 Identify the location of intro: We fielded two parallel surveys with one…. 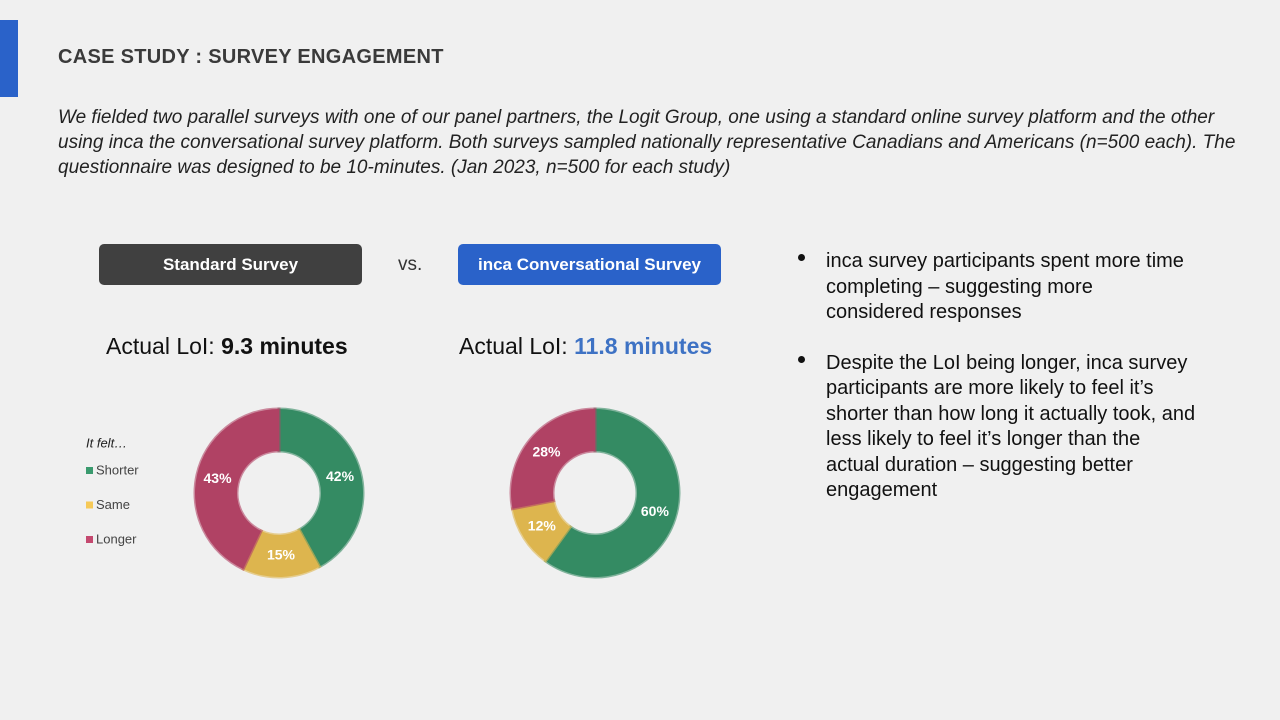
(647, 142).